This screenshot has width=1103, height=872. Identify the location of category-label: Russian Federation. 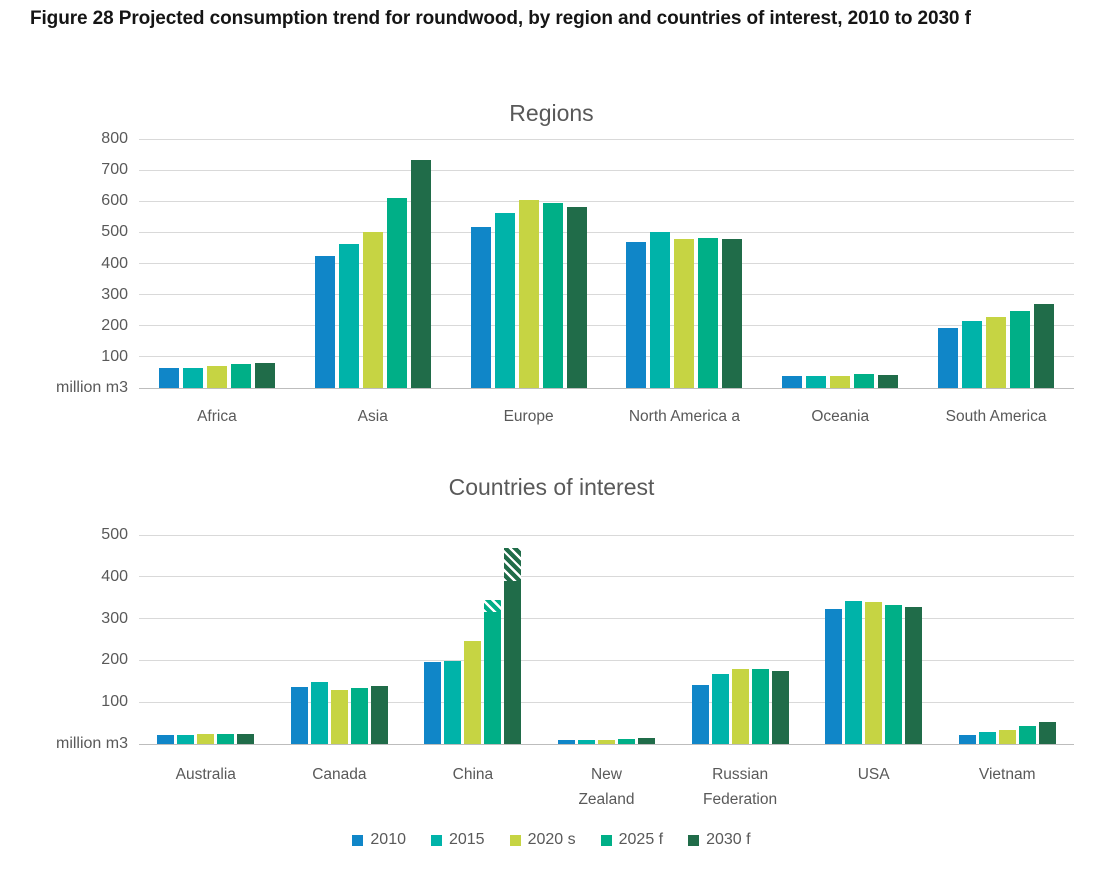
(740, 787).